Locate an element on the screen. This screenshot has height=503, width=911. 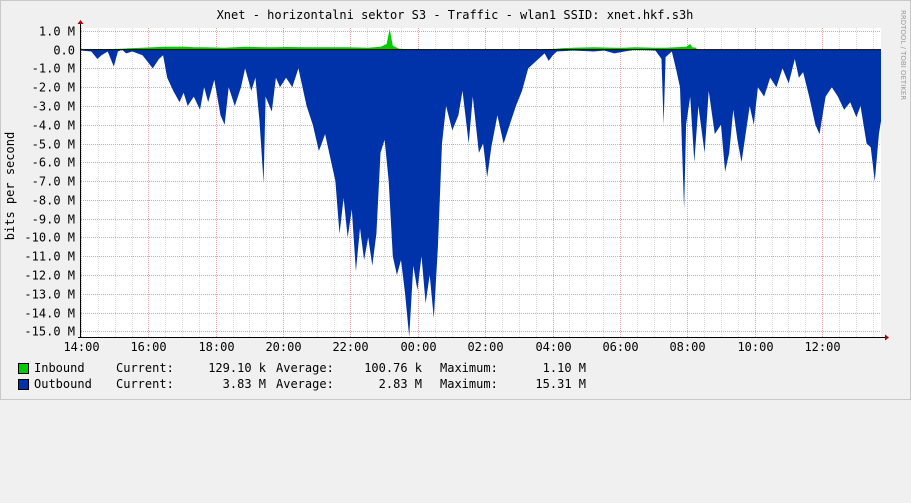
outbound-current-value: 3.83 M is located at coordinates (244, 384).